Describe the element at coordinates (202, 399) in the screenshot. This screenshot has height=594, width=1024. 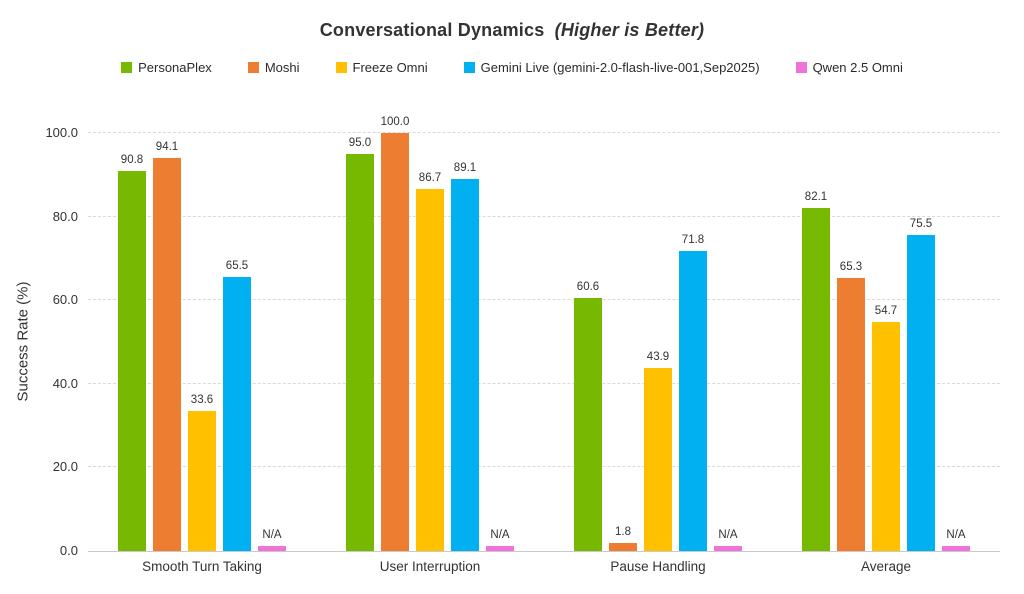
I see `bar-value-label: 33.6` at that location.